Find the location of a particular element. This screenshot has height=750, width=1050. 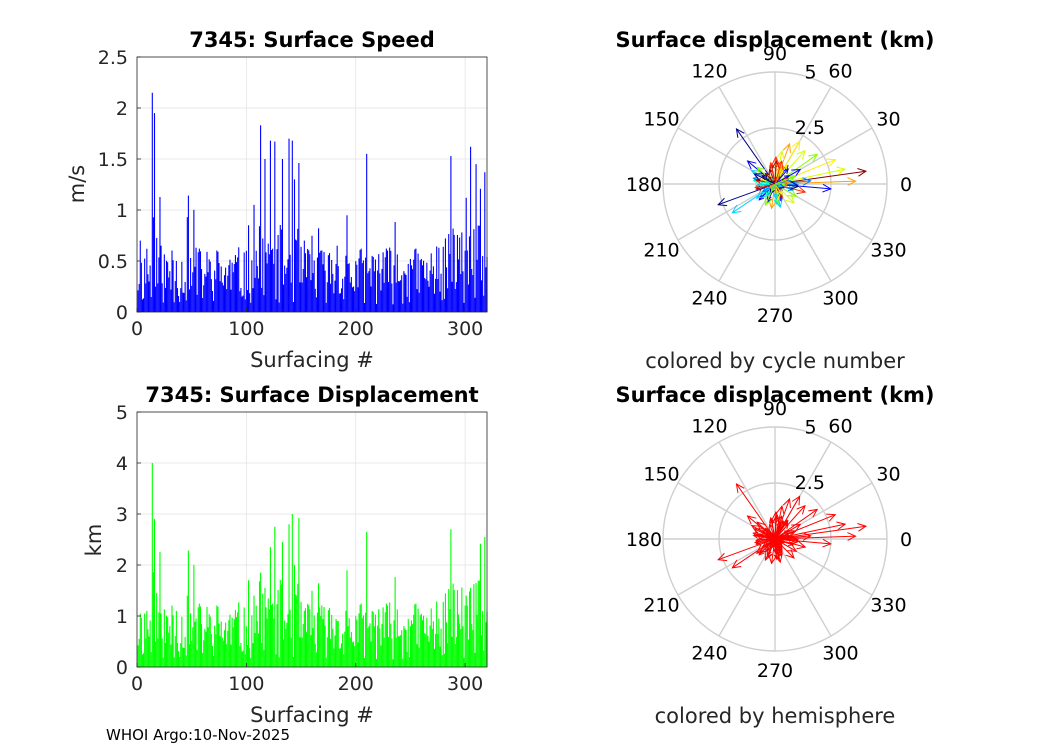

range-label: 5 is located at coordinates (810, 73).